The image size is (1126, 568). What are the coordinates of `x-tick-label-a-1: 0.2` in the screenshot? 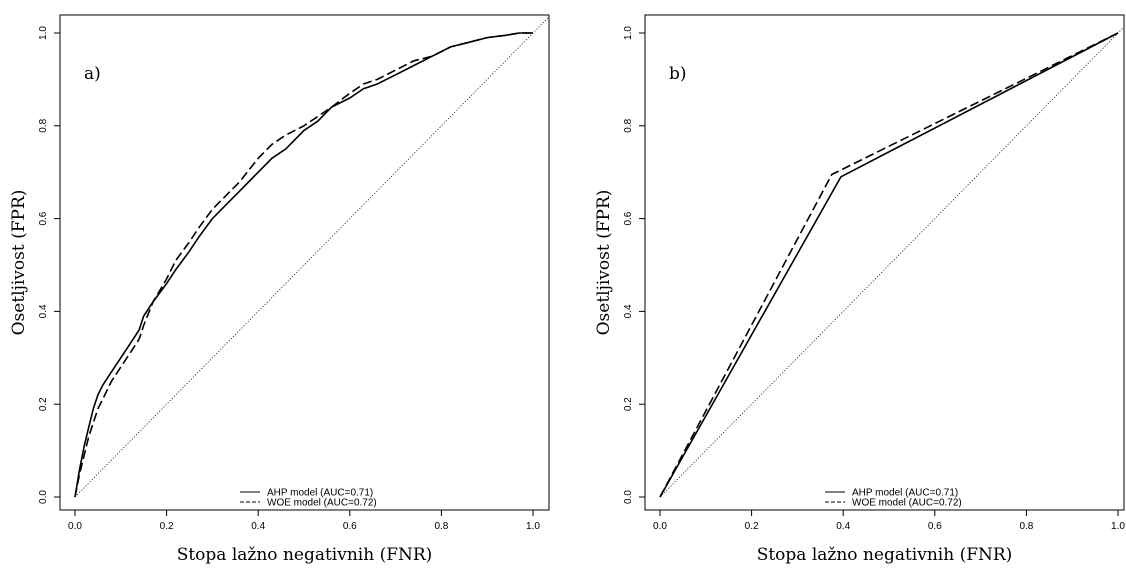 It's located at (167, 526).